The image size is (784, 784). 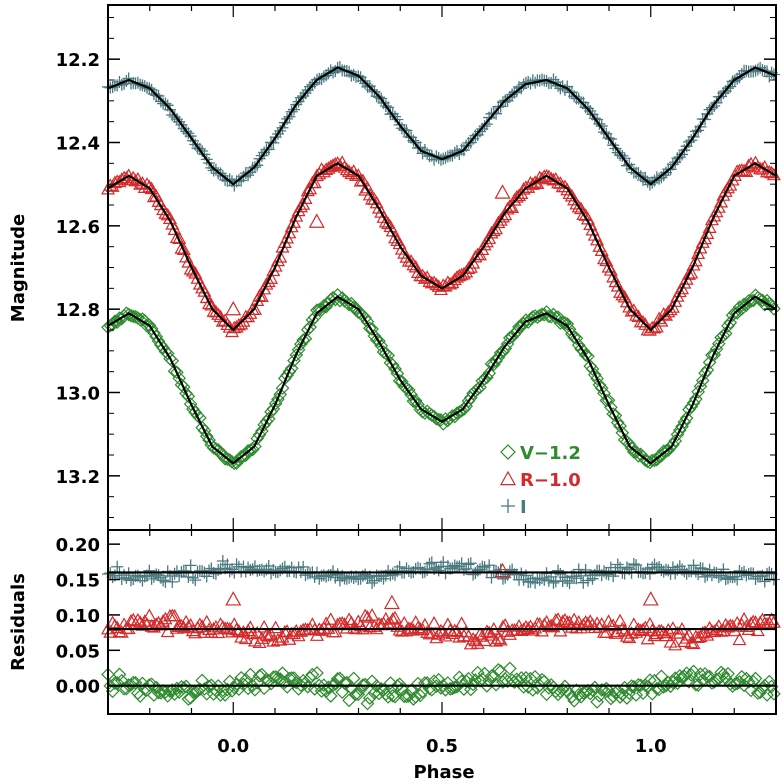 What do you see at coordinates (508, 478) in the screenshot?
I see `legend-marker-triangle` at bounding box center [508, 478].